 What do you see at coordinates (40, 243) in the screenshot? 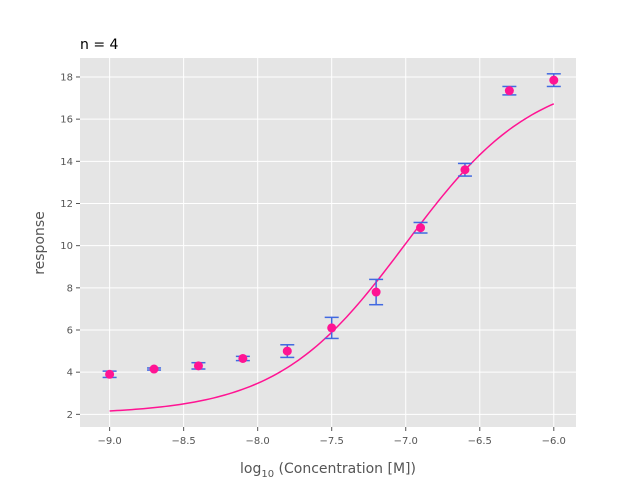
I see `y-axis-label: response` at bounding box center [40, 243].